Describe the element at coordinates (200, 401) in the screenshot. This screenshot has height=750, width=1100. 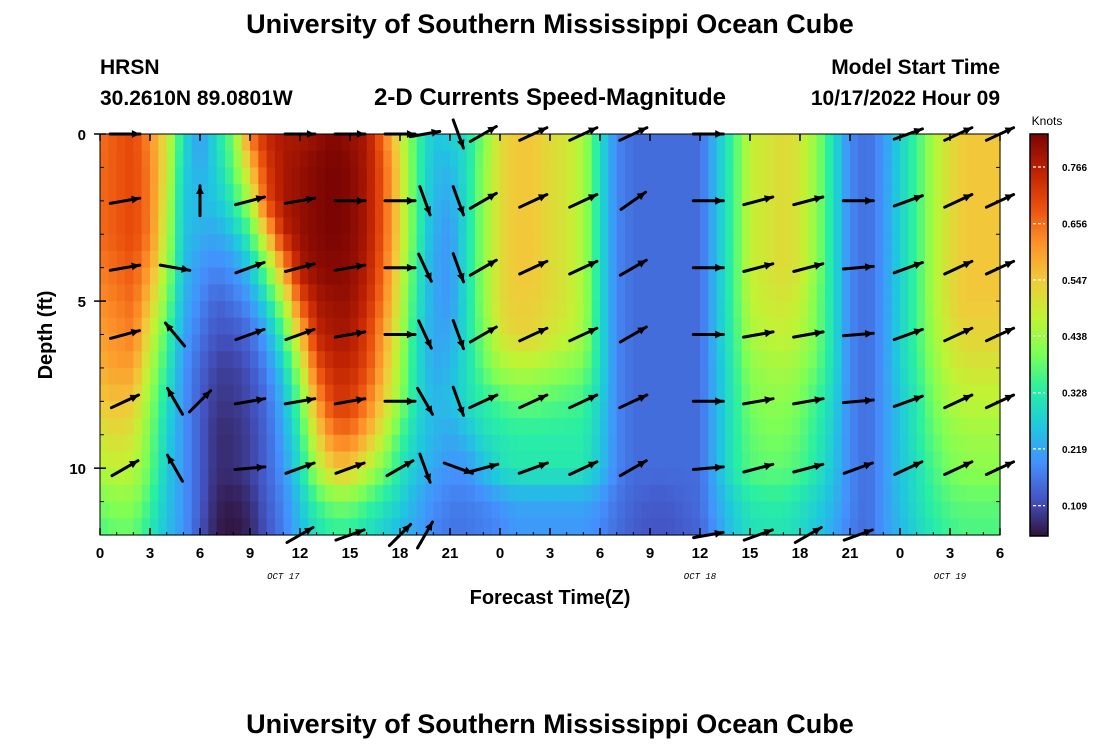
I see `current-arrow` at that location.